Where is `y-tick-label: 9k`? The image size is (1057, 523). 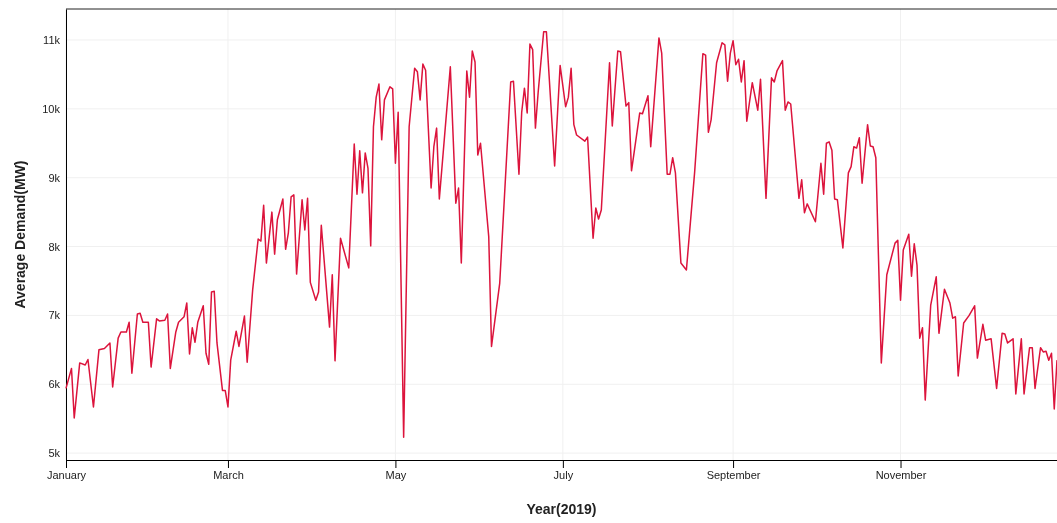 y-tick-label: 9k is located at coordinates (54, 177).